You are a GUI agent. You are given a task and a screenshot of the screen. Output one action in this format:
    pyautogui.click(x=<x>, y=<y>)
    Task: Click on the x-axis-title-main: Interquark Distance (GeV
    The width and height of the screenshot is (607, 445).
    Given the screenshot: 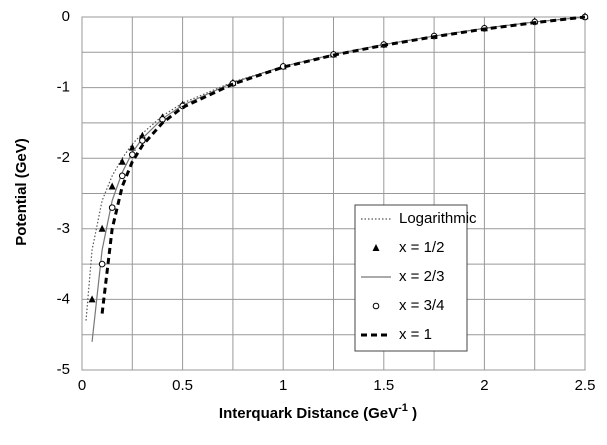 What is the action you would take?
    pyautogui.click(x=308, y=413)
    